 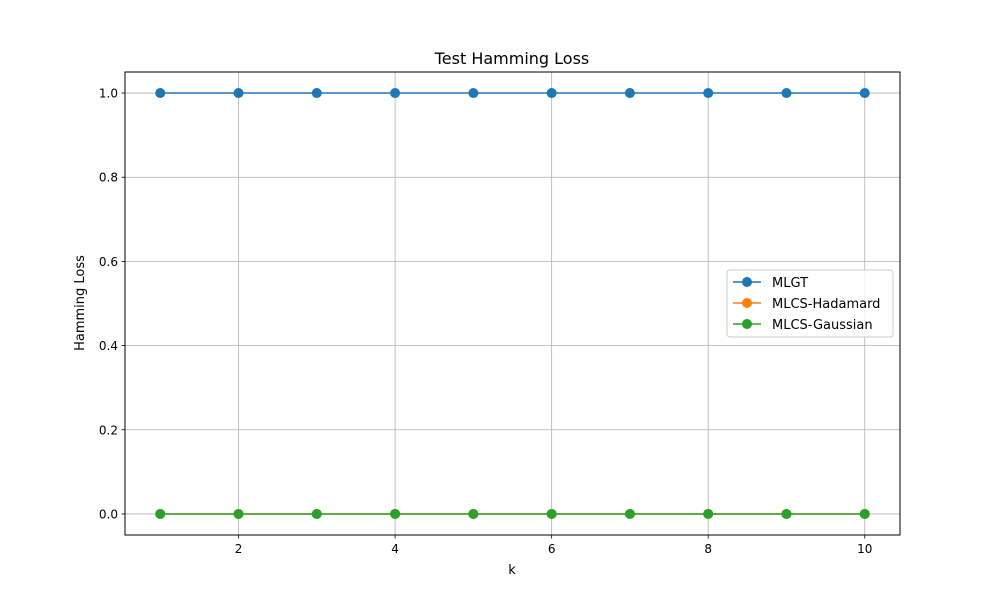 I want to click on legend-frame, so click(x=810, y=303).